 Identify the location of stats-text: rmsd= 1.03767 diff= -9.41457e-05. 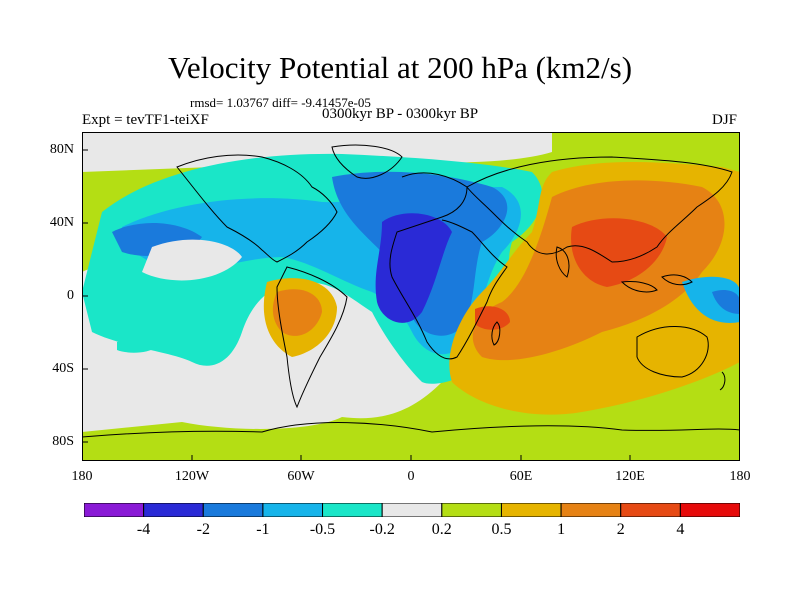
(280, 102).